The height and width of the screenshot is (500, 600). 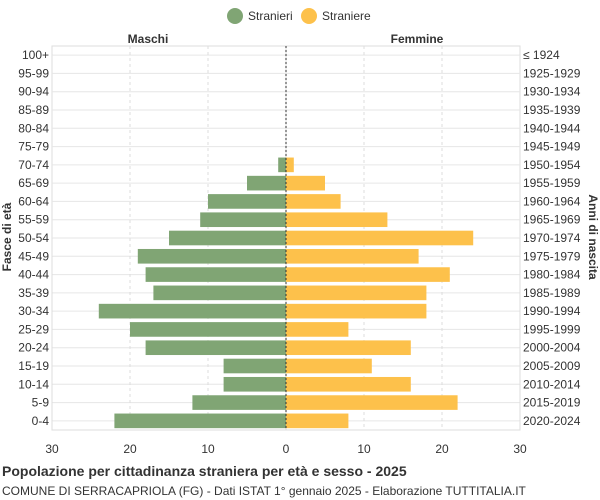 What do you see at coordinates (417, 39) in the screenshot?
I see `header-femmine: Femmine` at bounding box center [417, 39].